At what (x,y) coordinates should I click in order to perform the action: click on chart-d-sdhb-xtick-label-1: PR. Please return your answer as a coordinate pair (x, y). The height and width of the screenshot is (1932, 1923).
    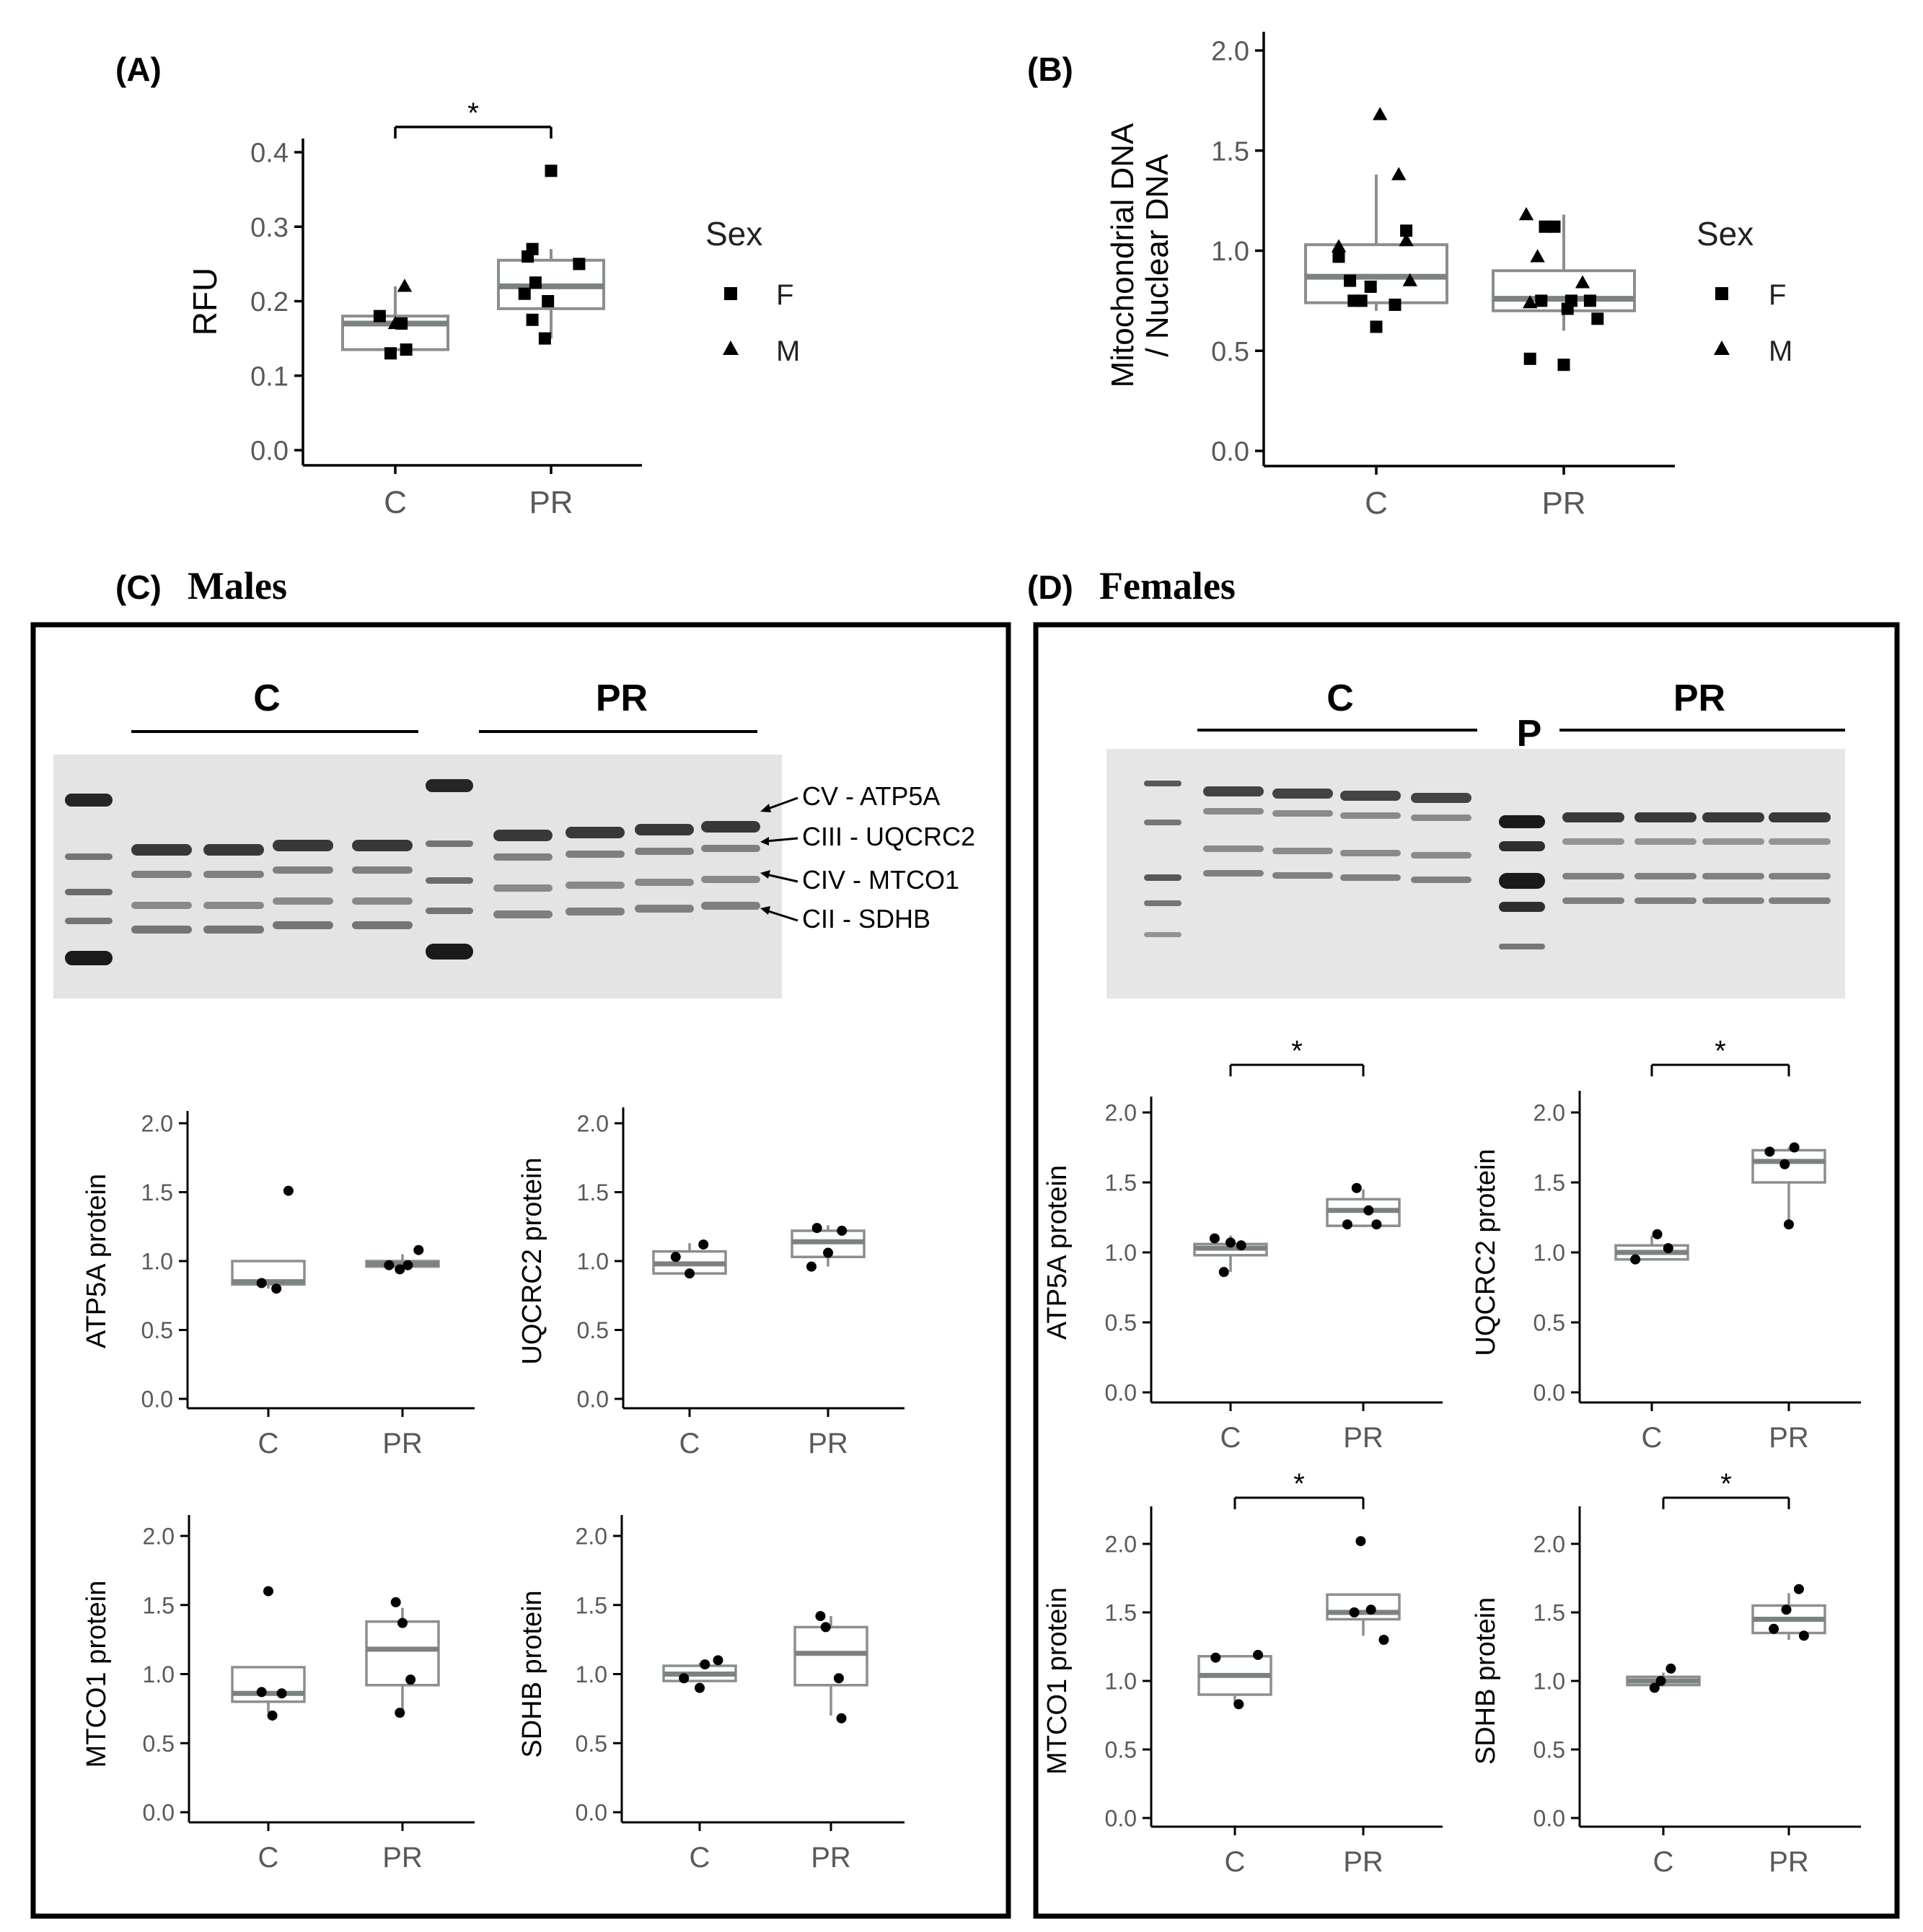
    Looking at the image, I should click on (1789, 1862).